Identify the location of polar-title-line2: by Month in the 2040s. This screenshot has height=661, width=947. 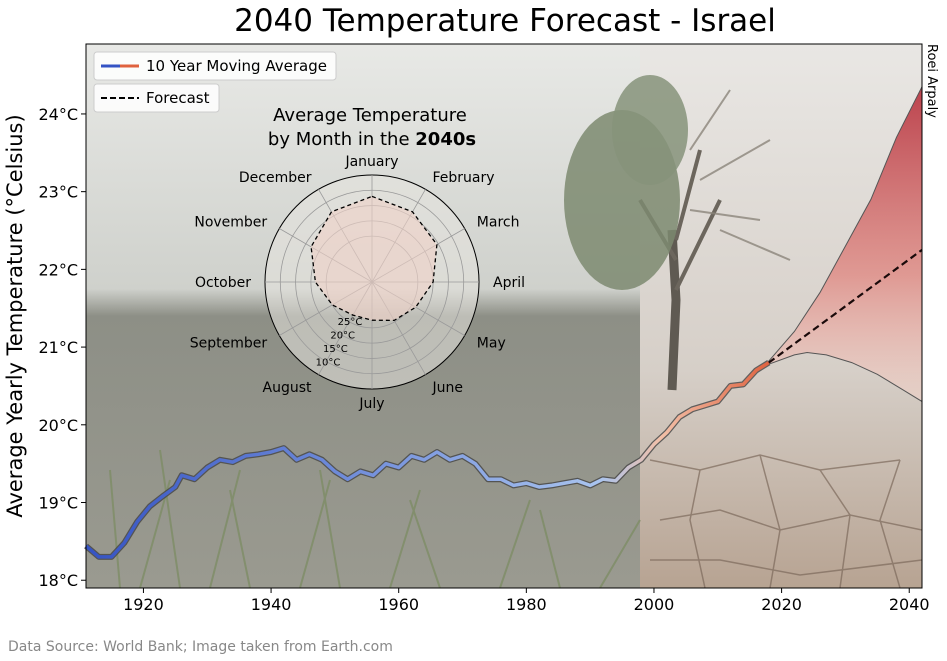
(372, 139).